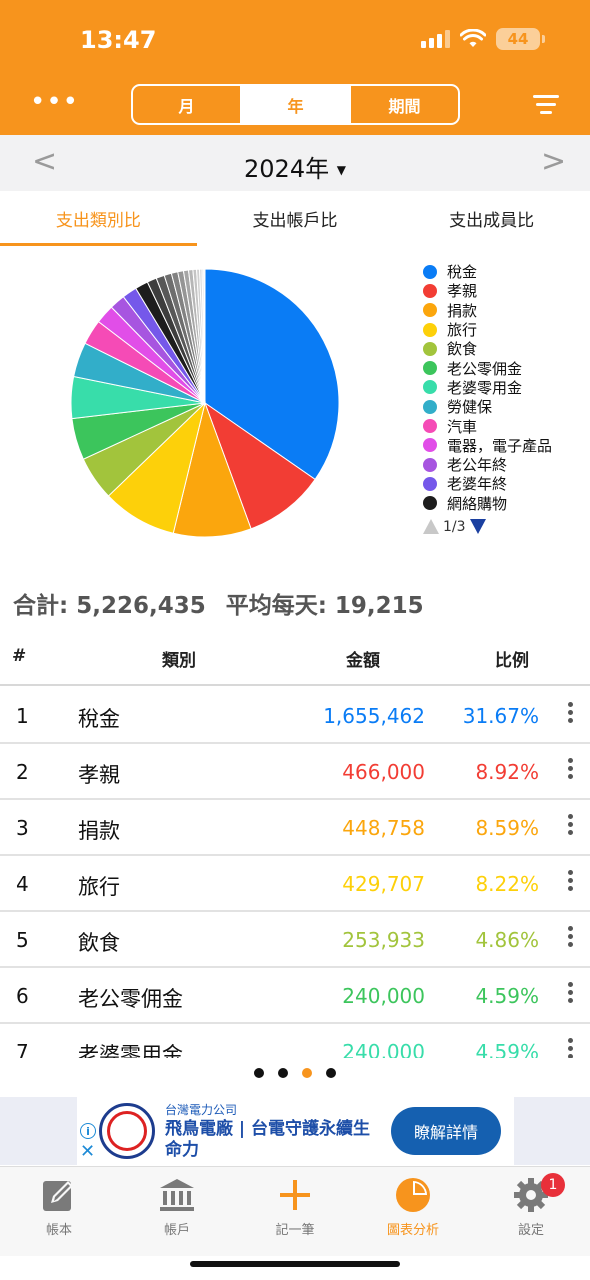  Describe the element at coordinates (295, 662) in the screenshot. I see `table-header: # 類別 金額 比例` at that location.